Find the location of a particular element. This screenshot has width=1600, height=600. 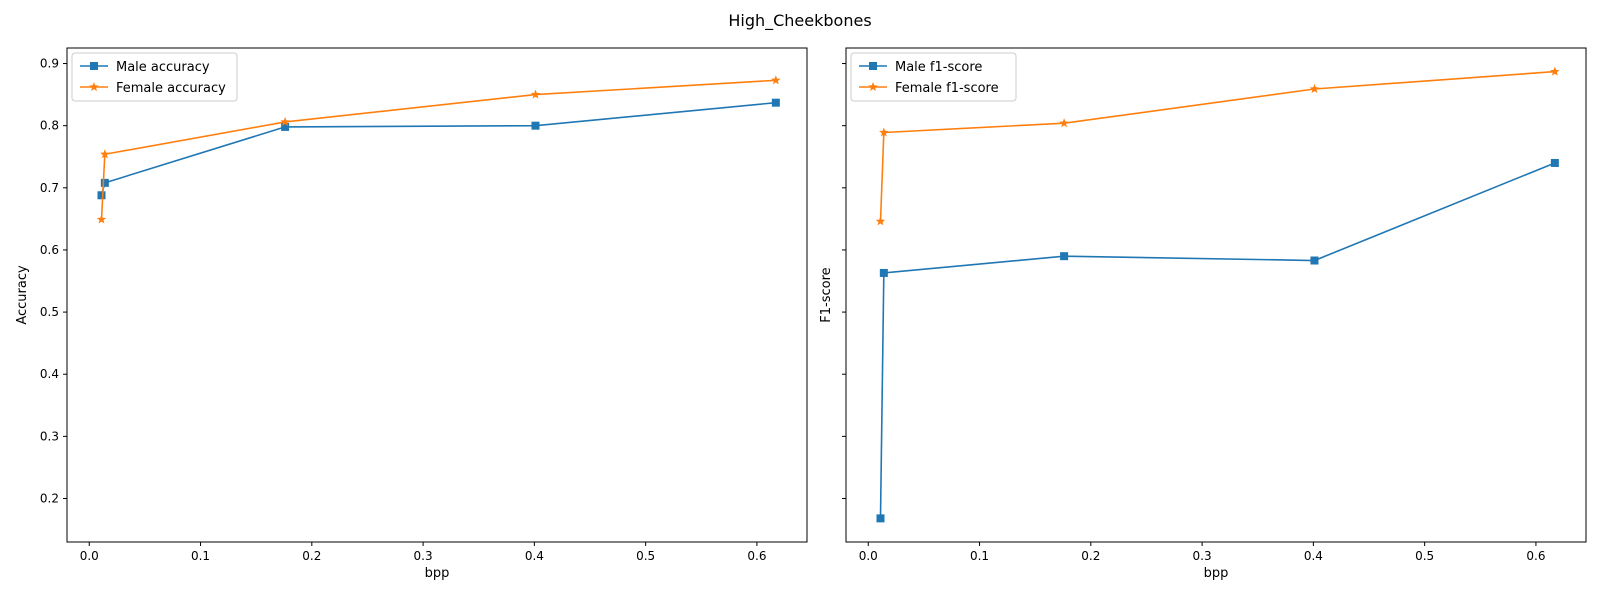

y-tick-label: 0.4 is located at coordinates (49, 374).